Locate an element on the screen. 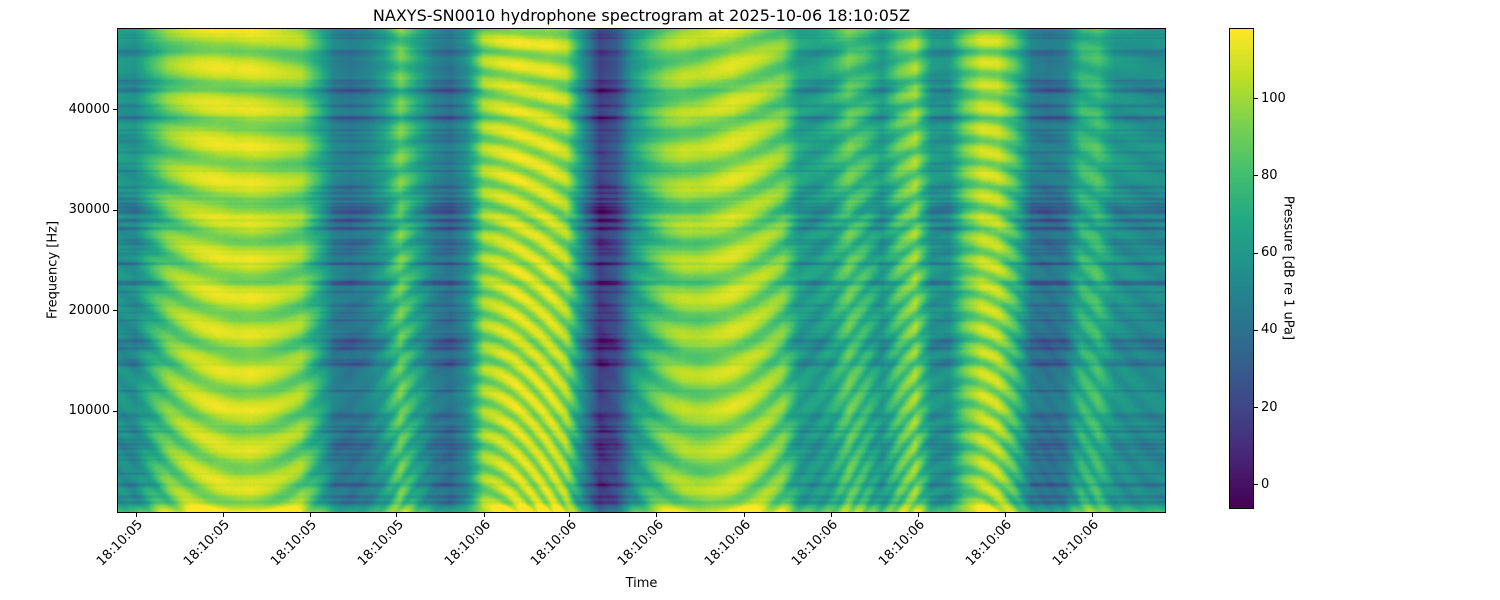 This screenshot has width=1500, height=600. x-axis-label: Time is located at coordinates (641, 583).